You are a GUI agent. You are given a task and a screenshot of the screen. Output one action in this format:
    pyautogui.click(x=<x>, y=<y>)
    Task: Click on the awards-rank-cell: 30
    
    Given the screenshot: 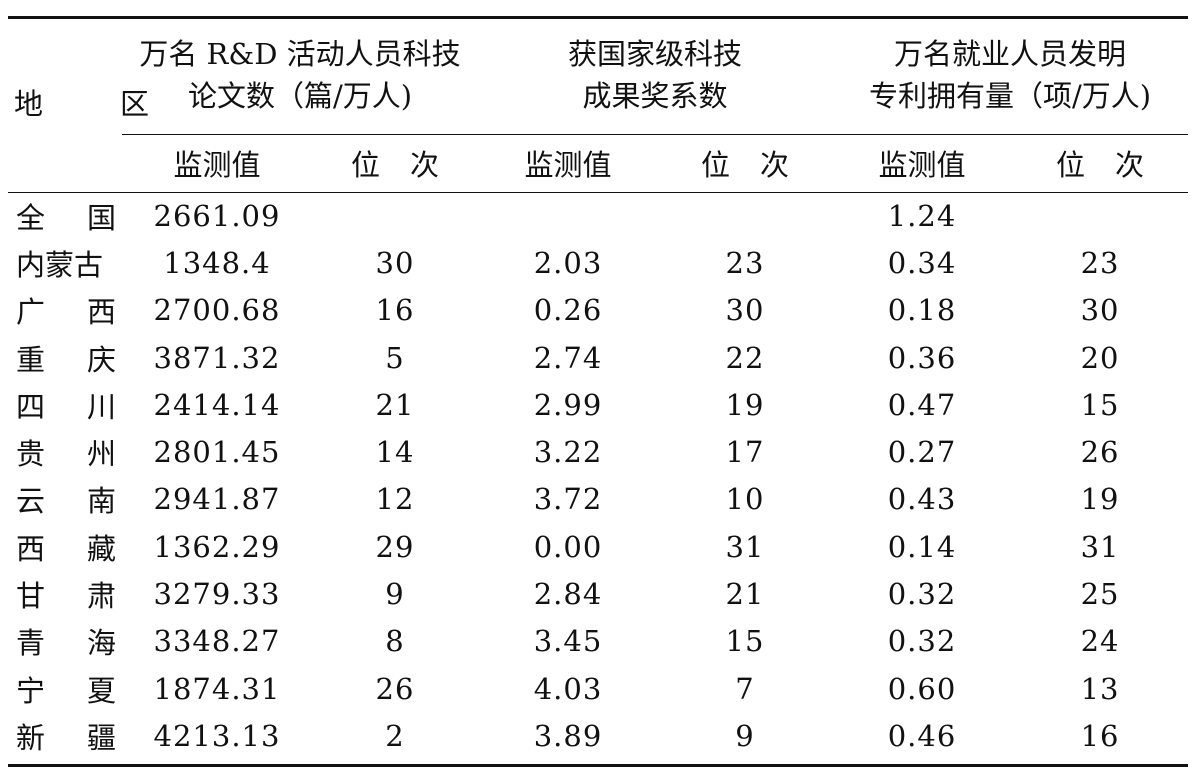 What is the action you would take?
    pyautogui.click(x=745, y=310)
    